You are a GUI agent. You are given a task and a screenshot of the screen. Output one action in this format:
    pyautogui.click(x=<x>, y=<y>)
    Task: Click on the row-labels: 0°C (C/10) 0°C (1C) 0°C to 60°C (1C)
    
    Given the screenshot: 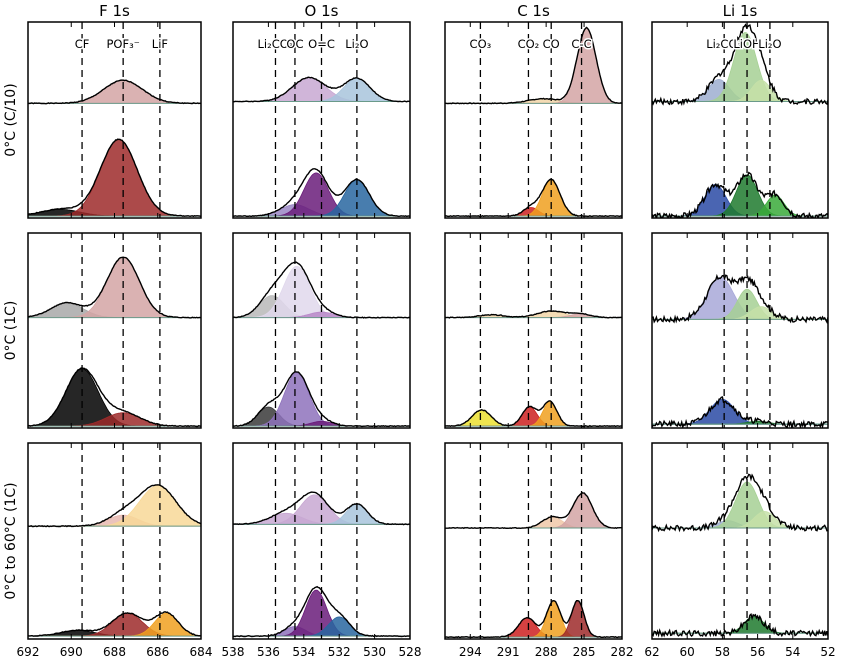 What is the action you would take?
    pyautogui.click(x=11, y=341)
    